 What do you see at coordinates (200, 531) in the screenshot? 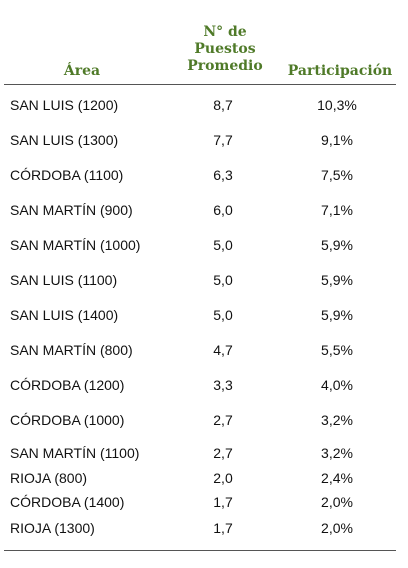
I see `table-row: RIOJA (1300) 1,7 2,0%` at bounding box center [200, 531].